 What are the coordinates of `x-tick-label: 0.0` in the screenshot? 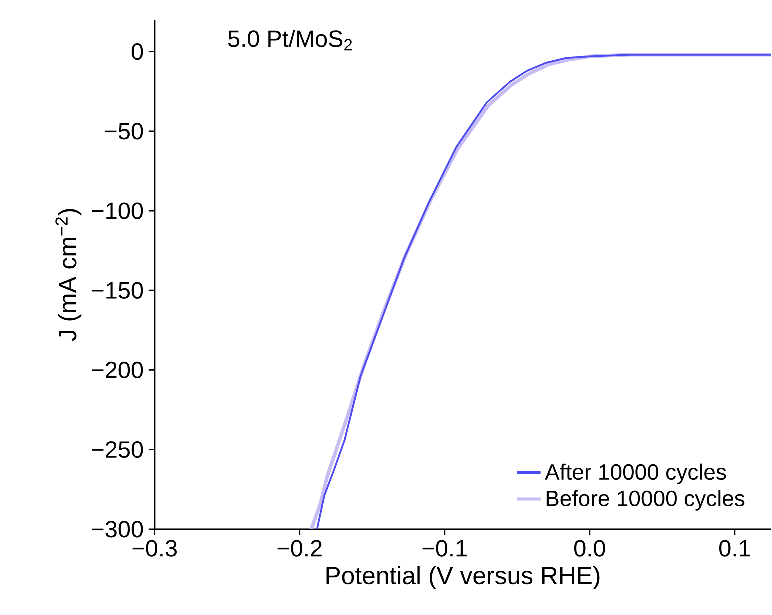 It's located at (590, 548).